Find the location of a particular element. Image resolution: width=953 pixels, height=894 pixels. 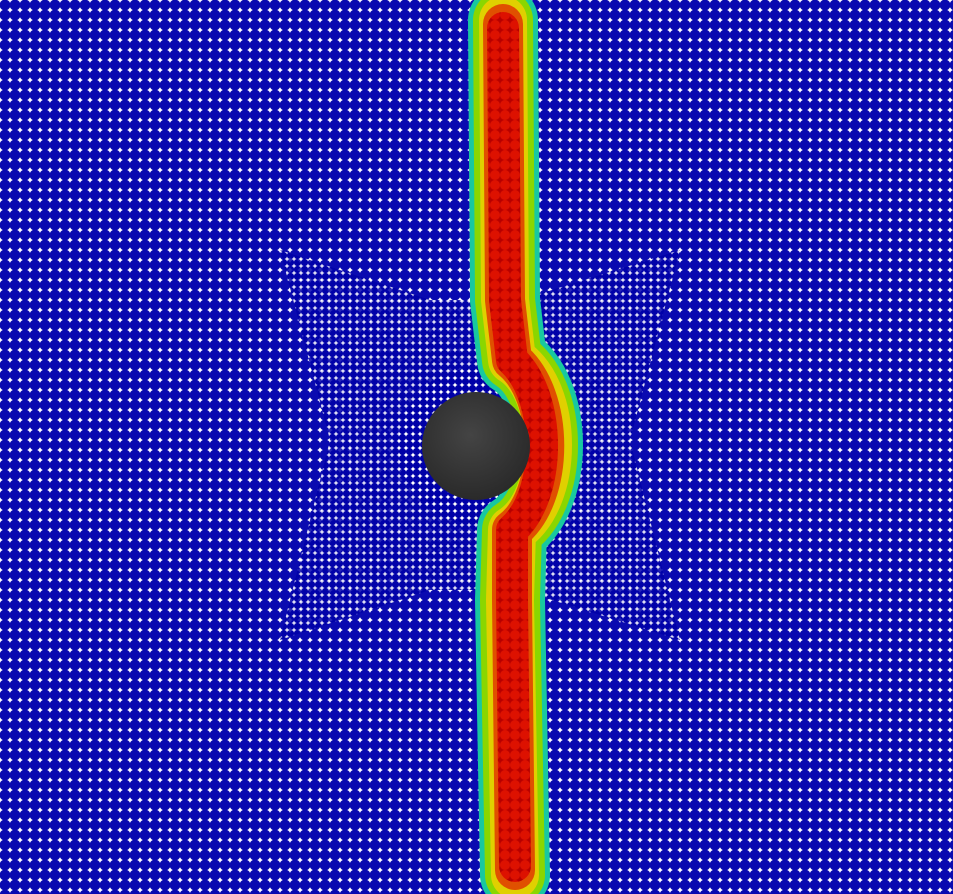

rigid-disk is located at coordinates (476, 446).